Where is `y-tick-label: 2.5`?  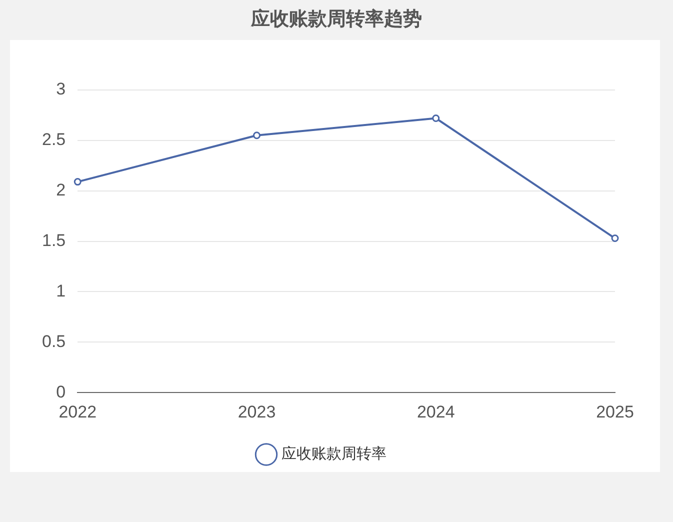 y-tick-label: 2.5 is located at coordinates (54, 140).